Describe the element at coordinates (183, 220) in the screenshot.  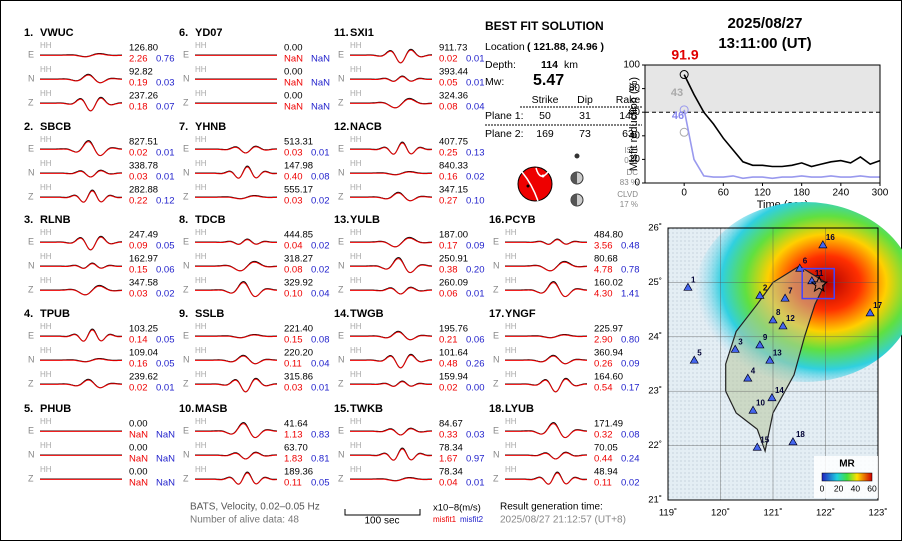
I see `station-number: 8.` at that location.